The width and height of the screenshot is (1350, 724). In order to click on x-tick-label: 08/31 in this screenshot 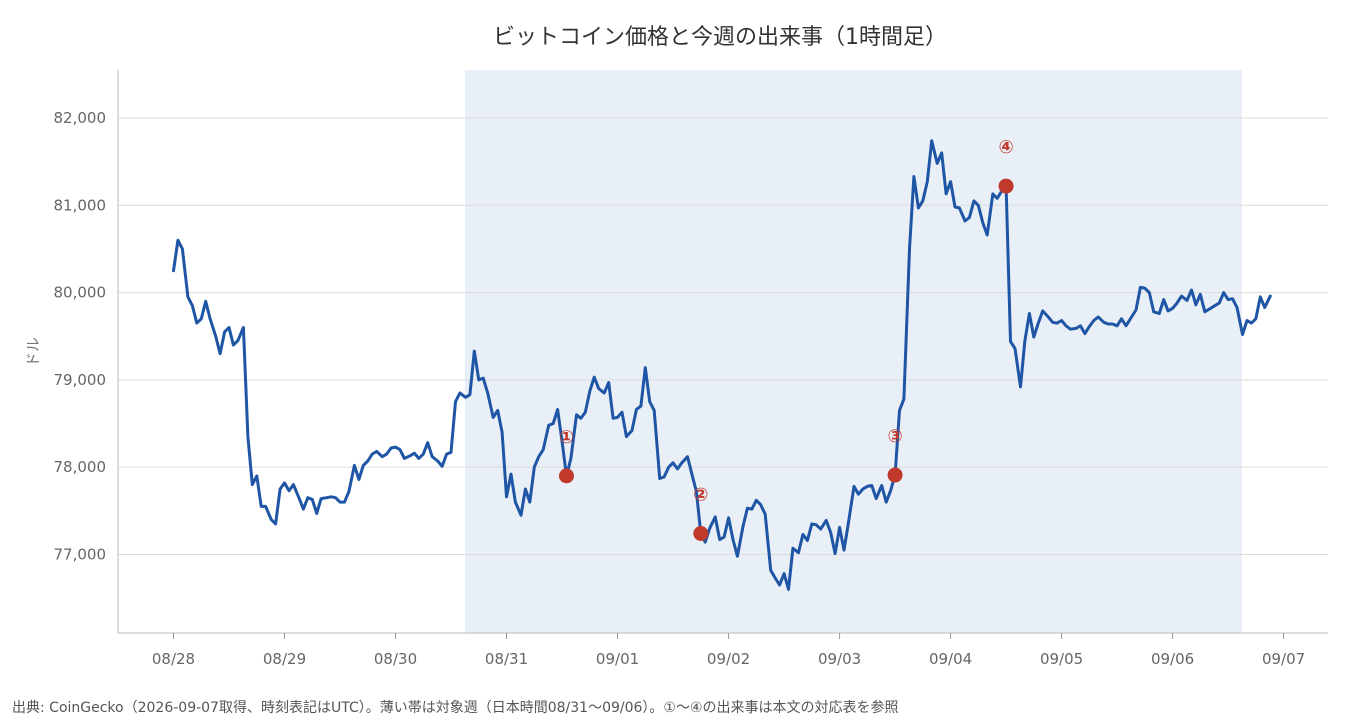, I will do `click(506, 659)`.